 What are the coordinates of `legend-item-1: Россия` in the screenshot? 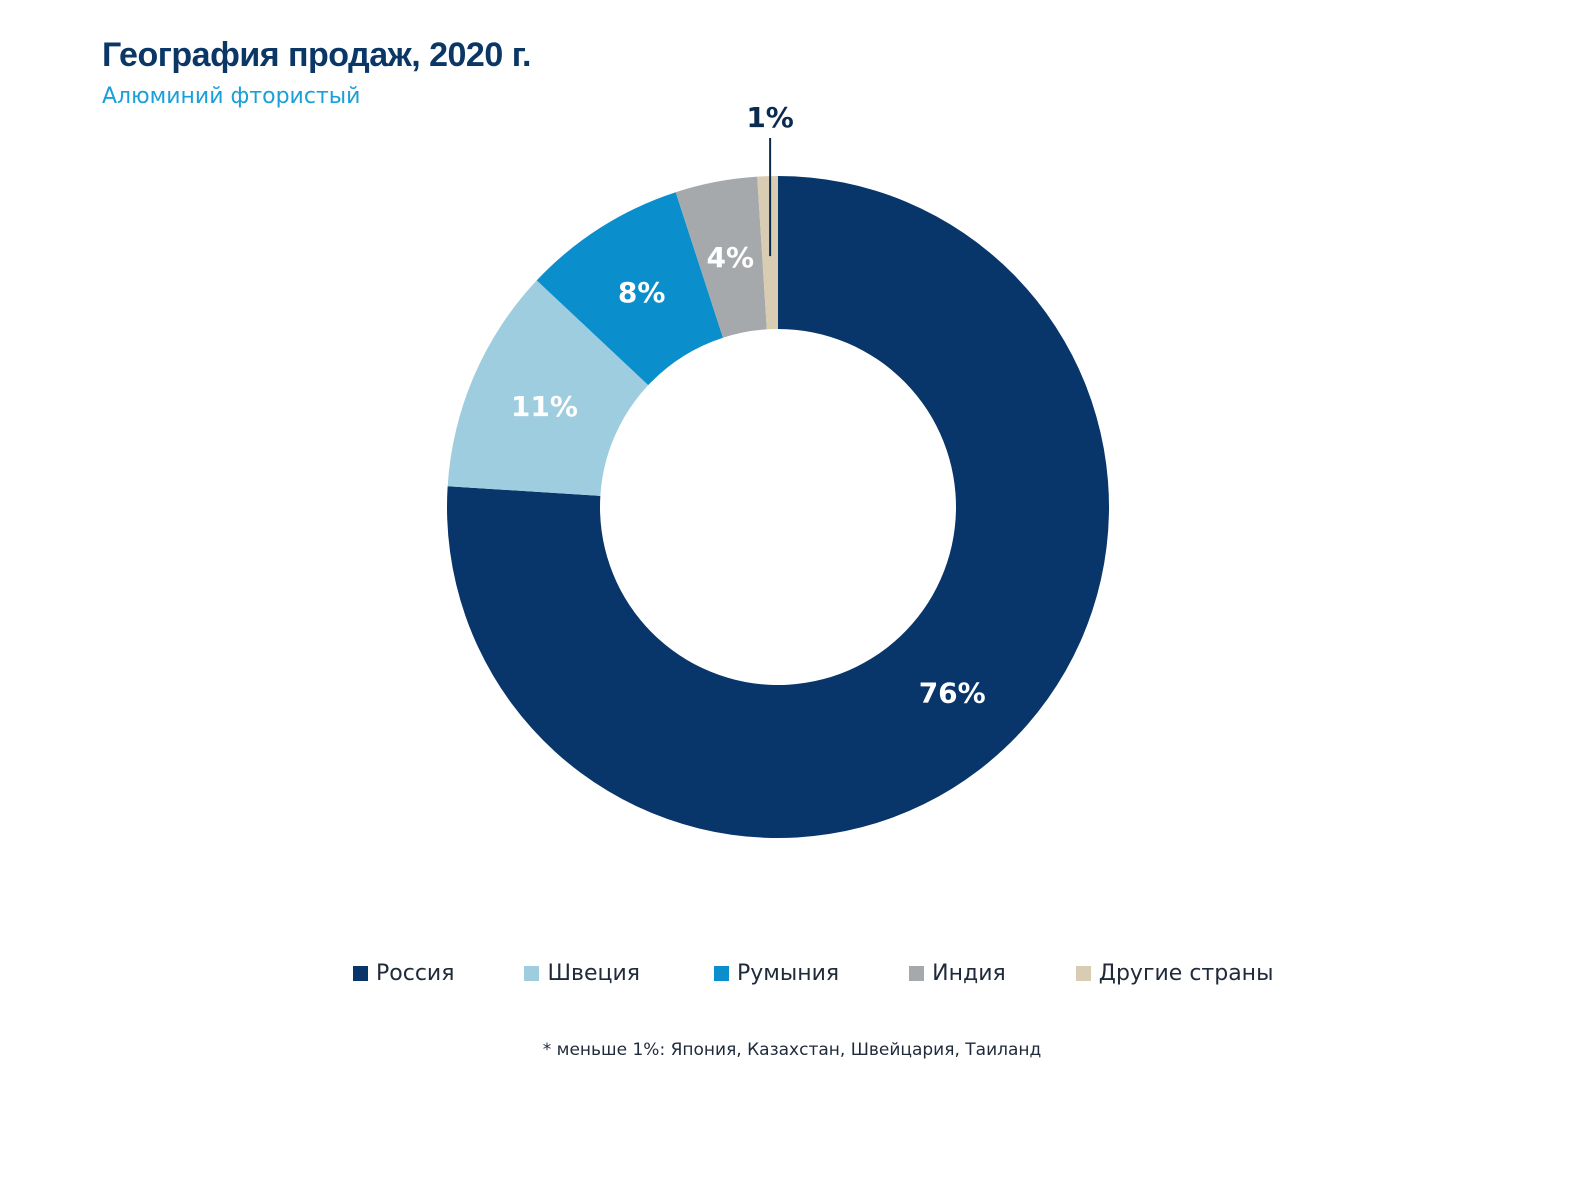 It's located at (403, 973).